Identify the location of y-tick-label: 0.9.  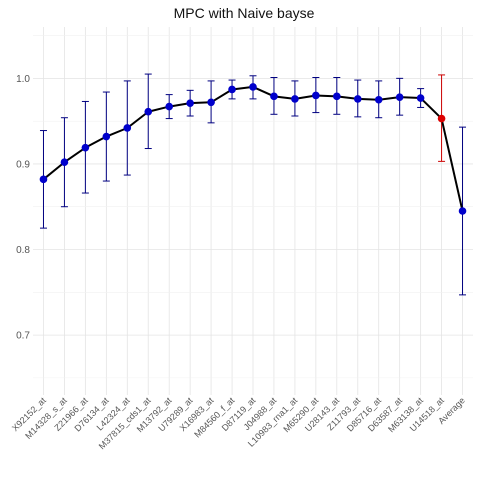
(23, 164).